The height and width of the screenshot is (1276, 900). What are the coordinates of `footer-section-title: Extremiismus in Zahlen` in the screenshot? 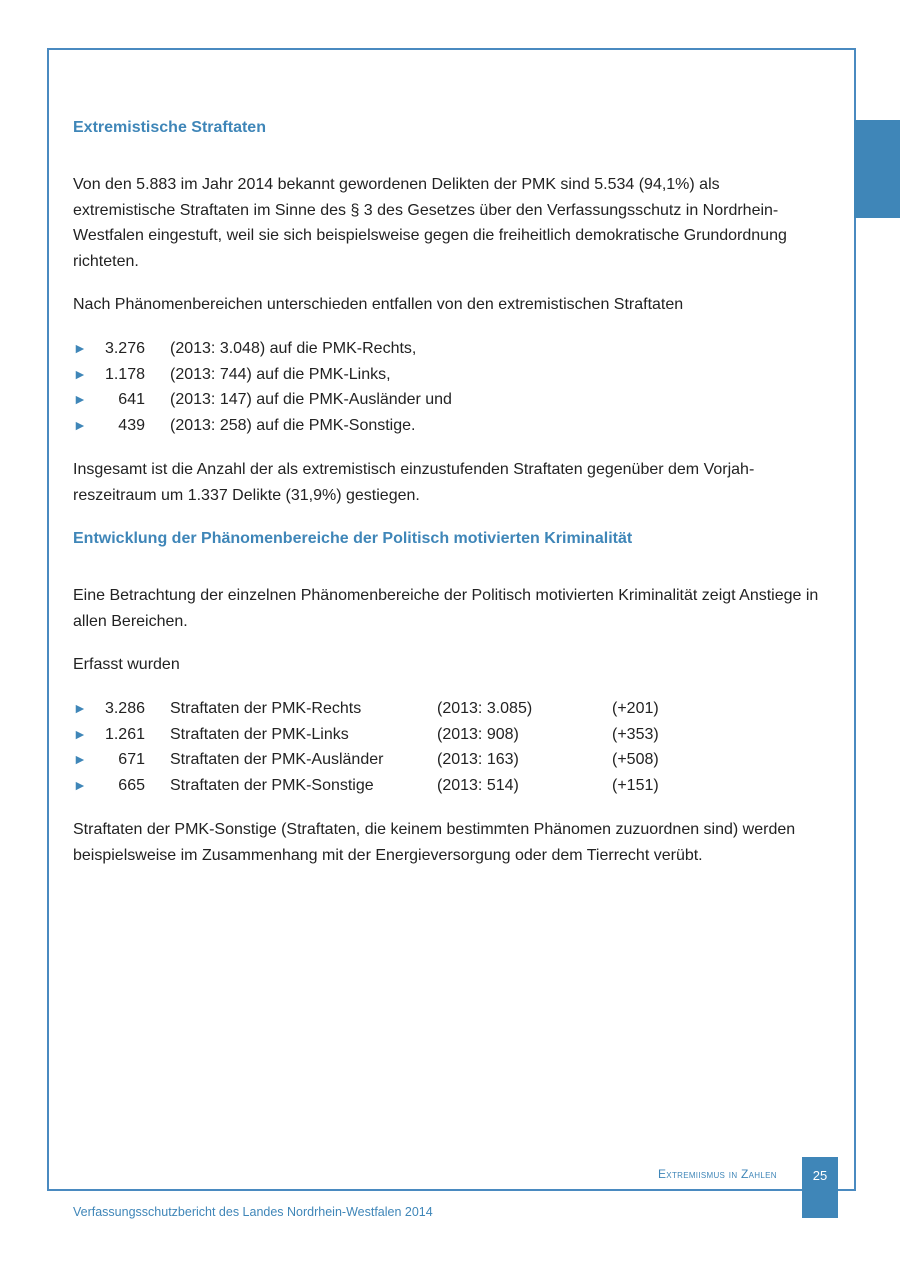 It's located at (717, 1174).